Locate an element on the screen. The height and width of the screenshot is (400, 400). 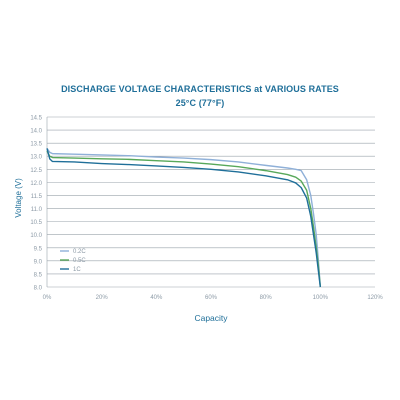
legend-label: 1C is located at coordinates (77, 270).